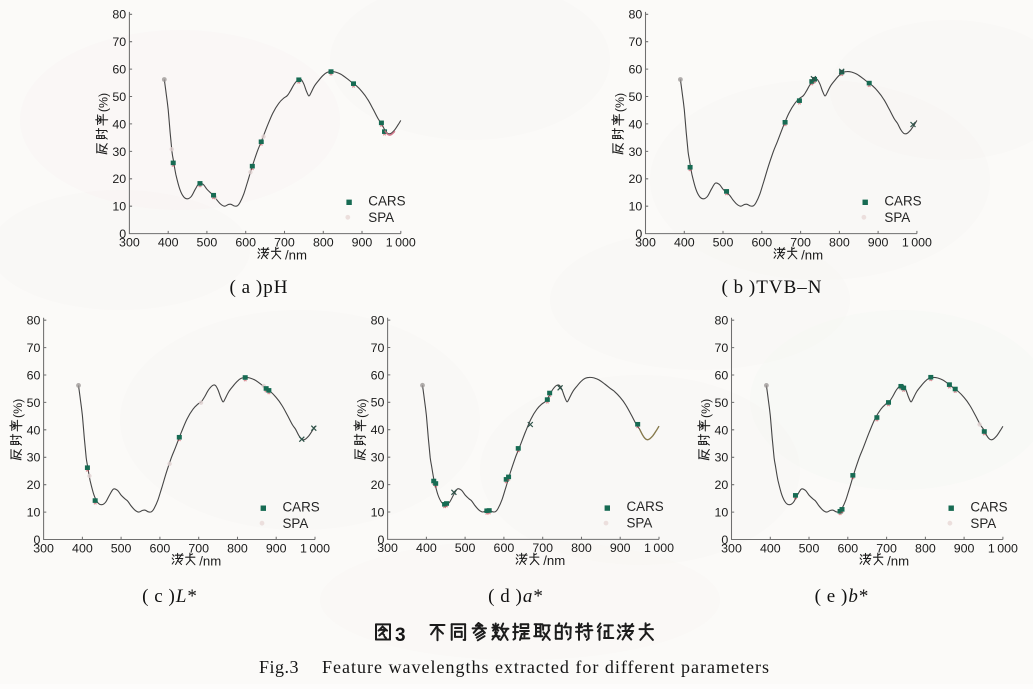  Describe the element at coordinates (170, 596) in the screenshot. I see `svg-text: ( c )L*` at that location.